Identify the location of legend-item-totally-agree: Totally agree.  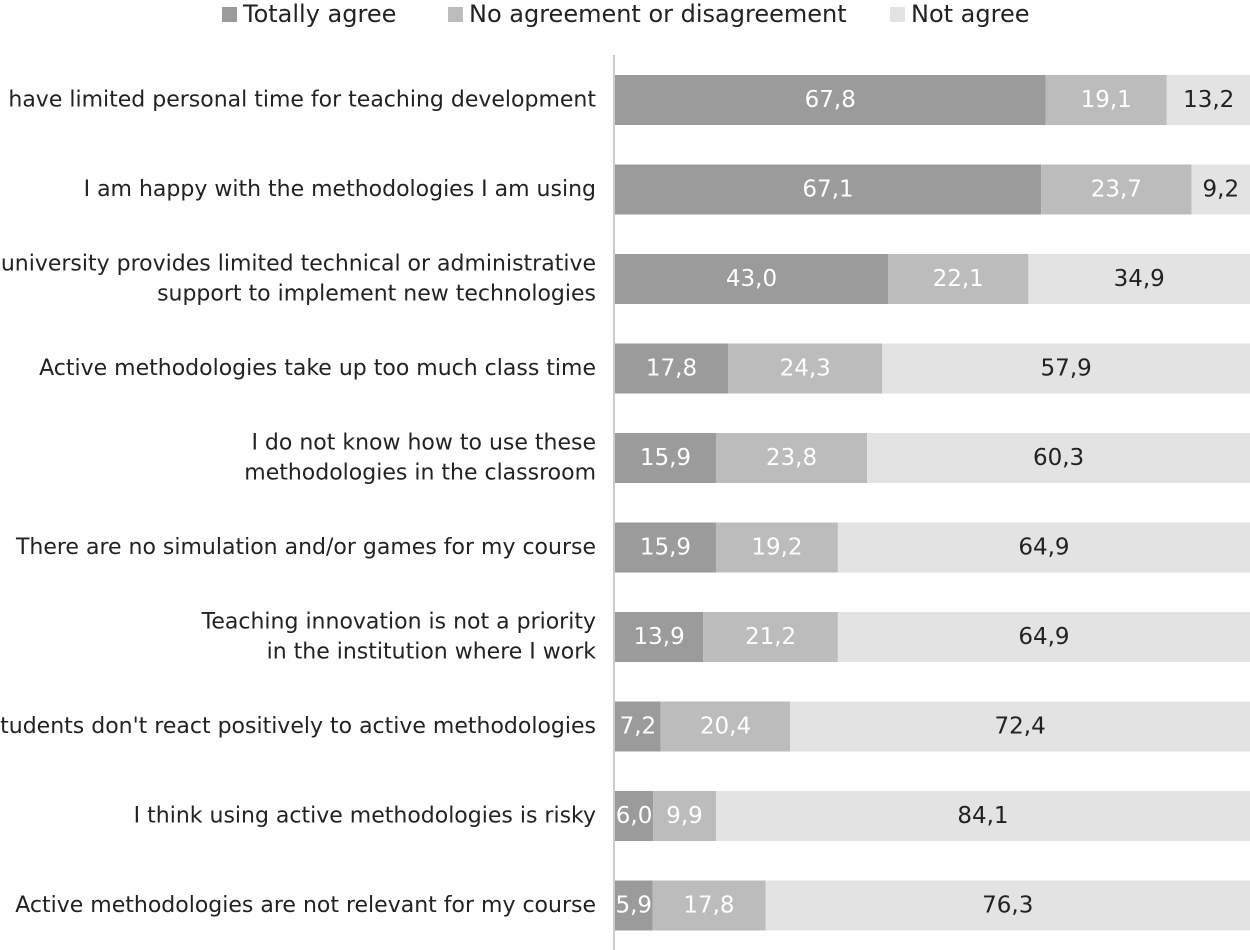
(309, 14).